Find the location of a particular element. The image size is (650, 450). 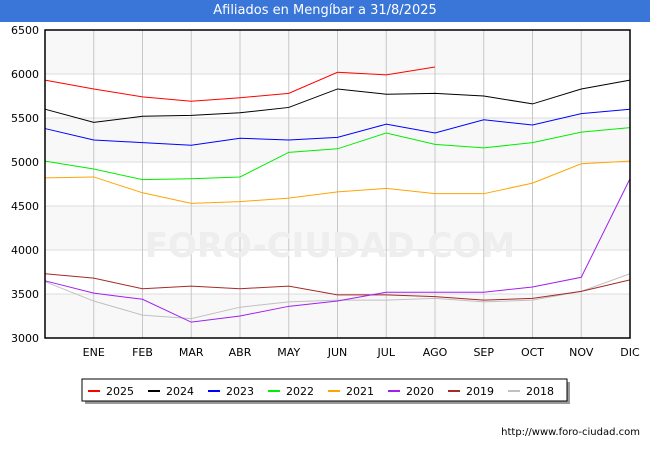

legend-label-2022: 2022 is located at coordinates (300, 391).